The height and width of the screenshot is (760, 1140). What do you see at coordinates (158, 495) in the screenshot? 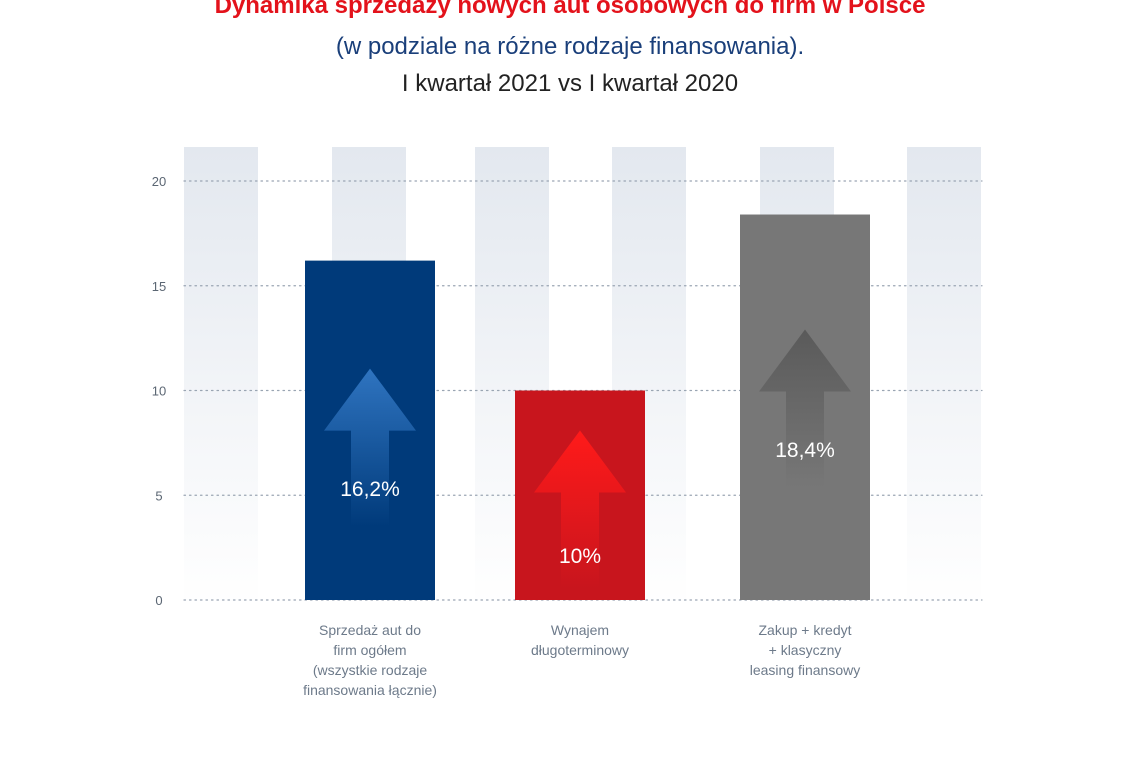
I see `y-tick-label: 5` at bounding box center [158, 495].